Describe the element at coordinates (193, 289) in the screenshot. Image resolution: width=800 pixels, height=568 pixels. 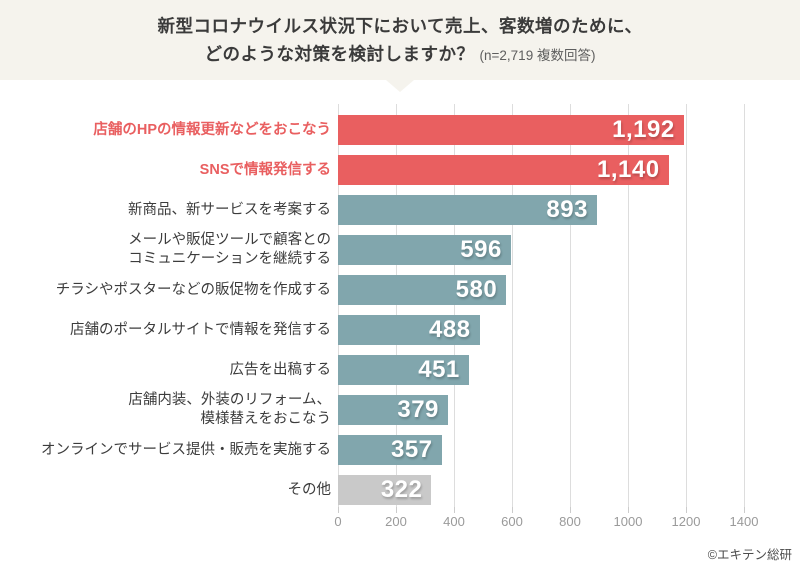
I see `category-label: チラシやポスターなどの販促物を作成する` at that location.